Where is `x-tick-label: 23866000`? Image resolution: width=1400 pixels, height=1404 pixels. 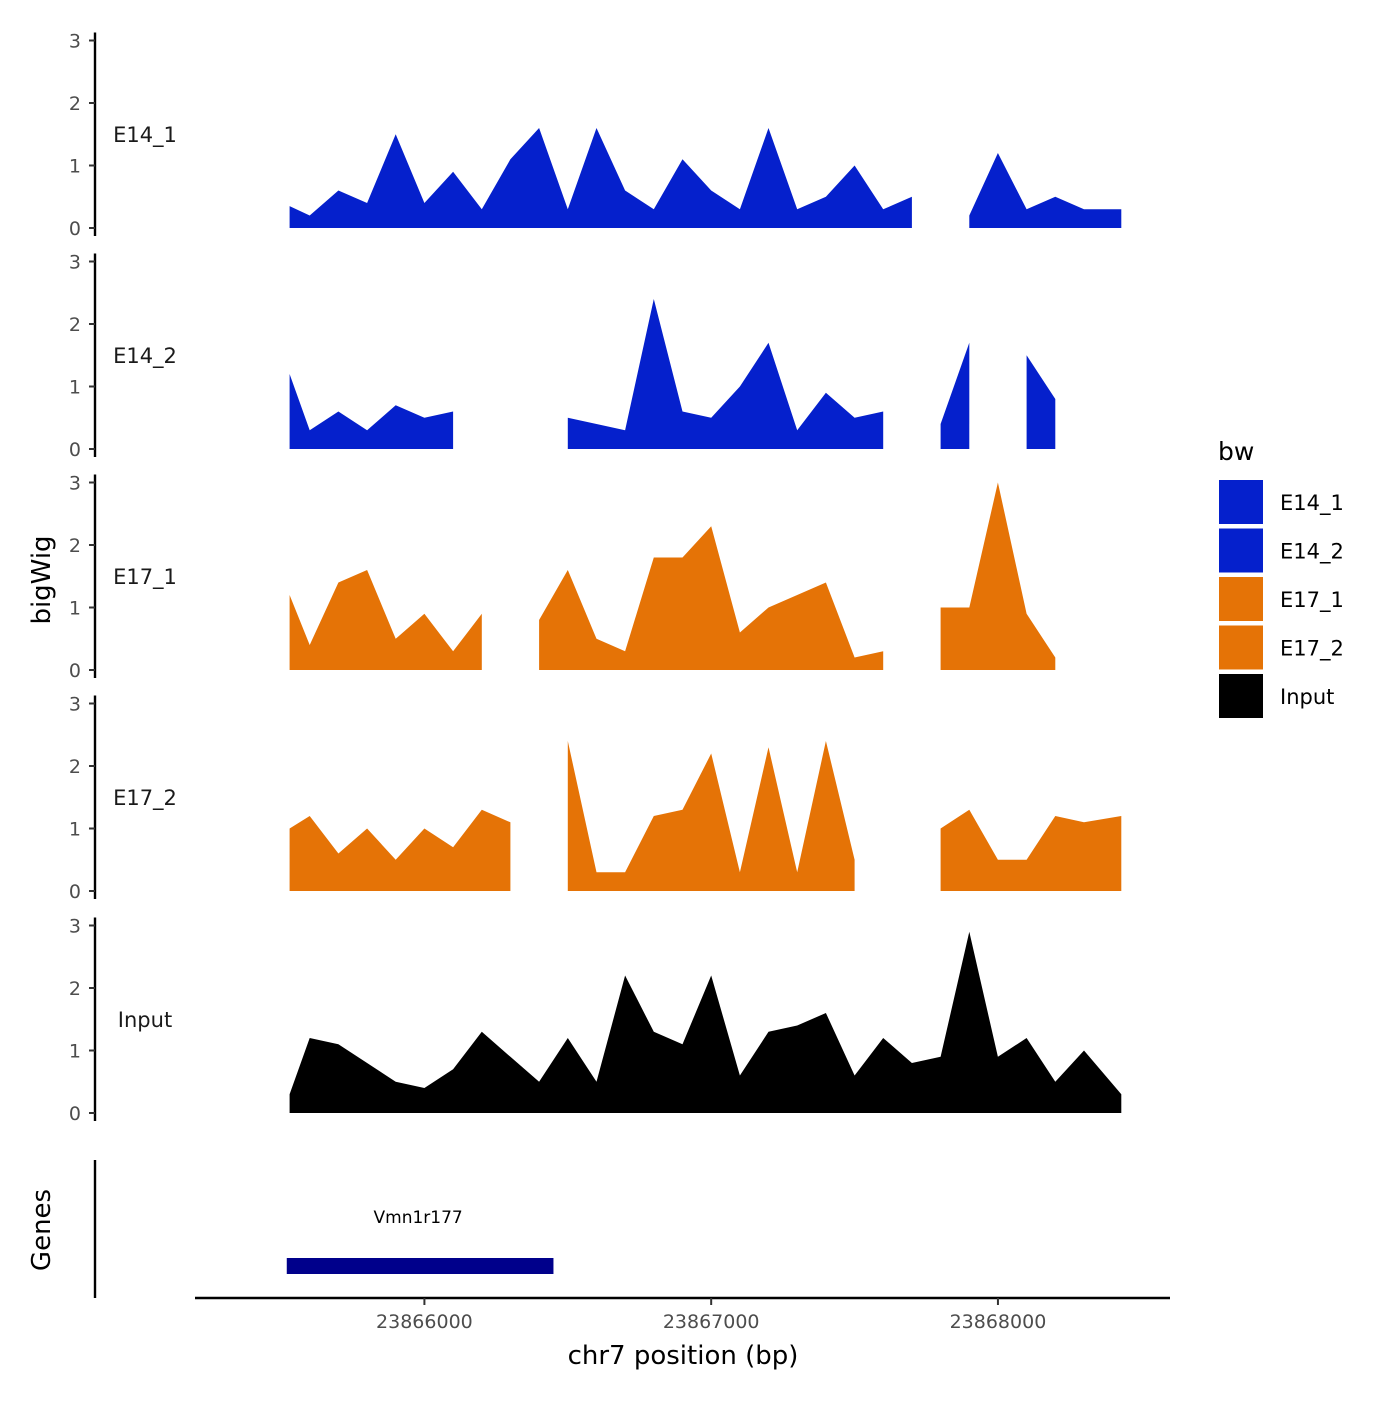
x-tick-label: 23866000 is located at coordinates (424, 1322).